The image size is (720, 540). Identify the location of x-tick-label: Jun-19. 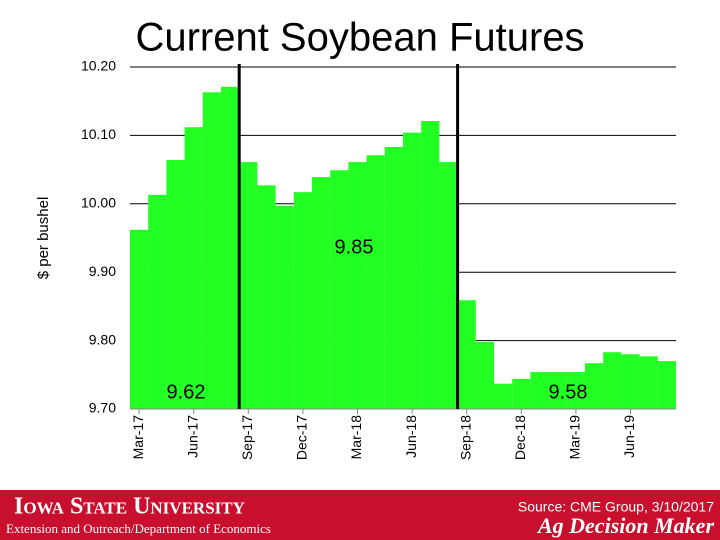
(629, 436).